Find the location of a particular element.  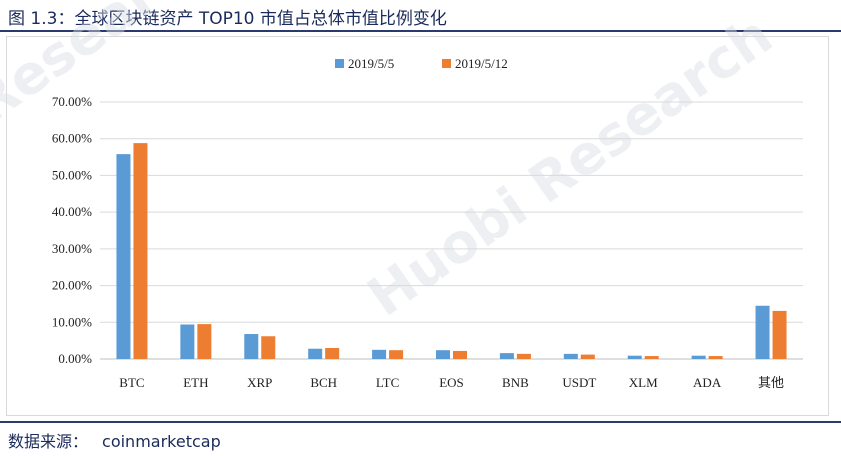

x-tick-label: BTC is located at coordinates (131, 382).